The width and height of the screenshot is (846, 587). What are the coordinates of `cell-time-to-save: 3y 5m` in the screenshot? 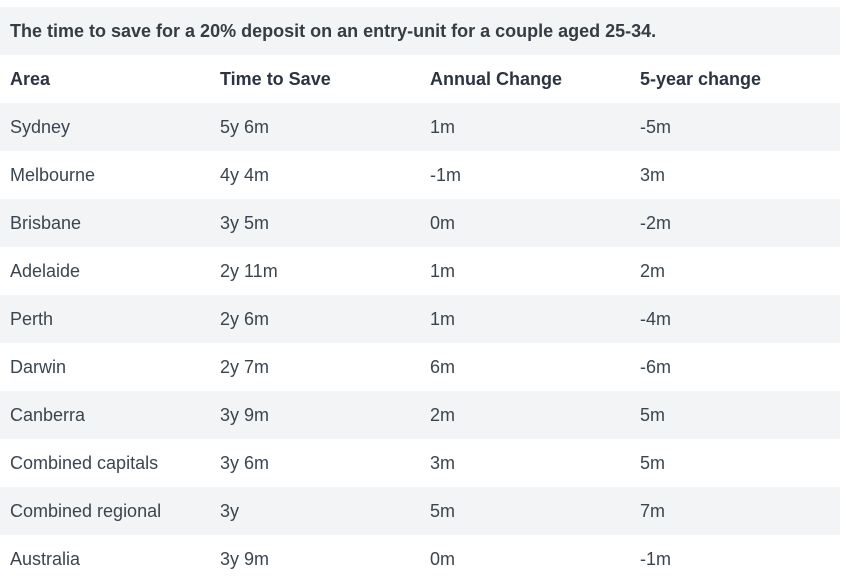 It's located at (315, 223).